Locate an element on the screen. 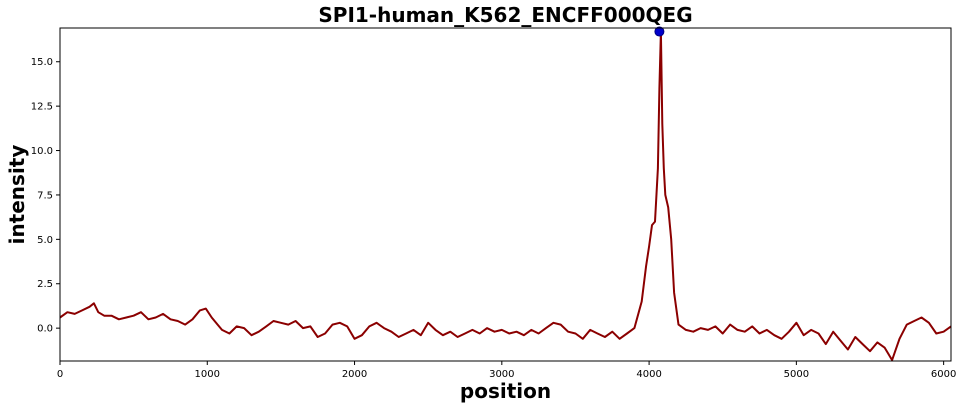  y-tick-label: 0.0 is located at coordinates (45, 329).